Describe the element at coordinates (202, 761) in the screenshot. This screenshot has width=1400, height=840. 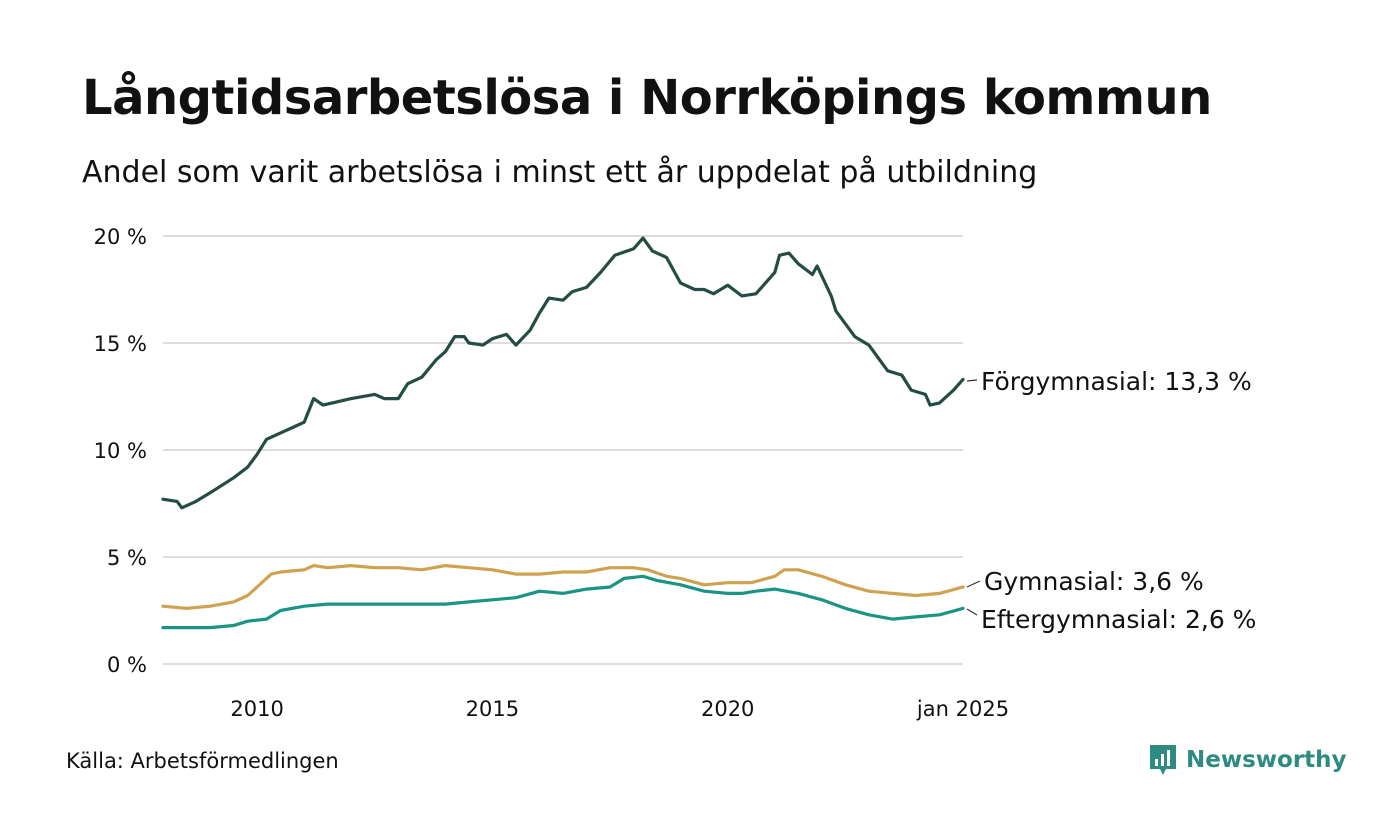
I see `source-note: Källa: Arbetsförmedlingen` at that location.